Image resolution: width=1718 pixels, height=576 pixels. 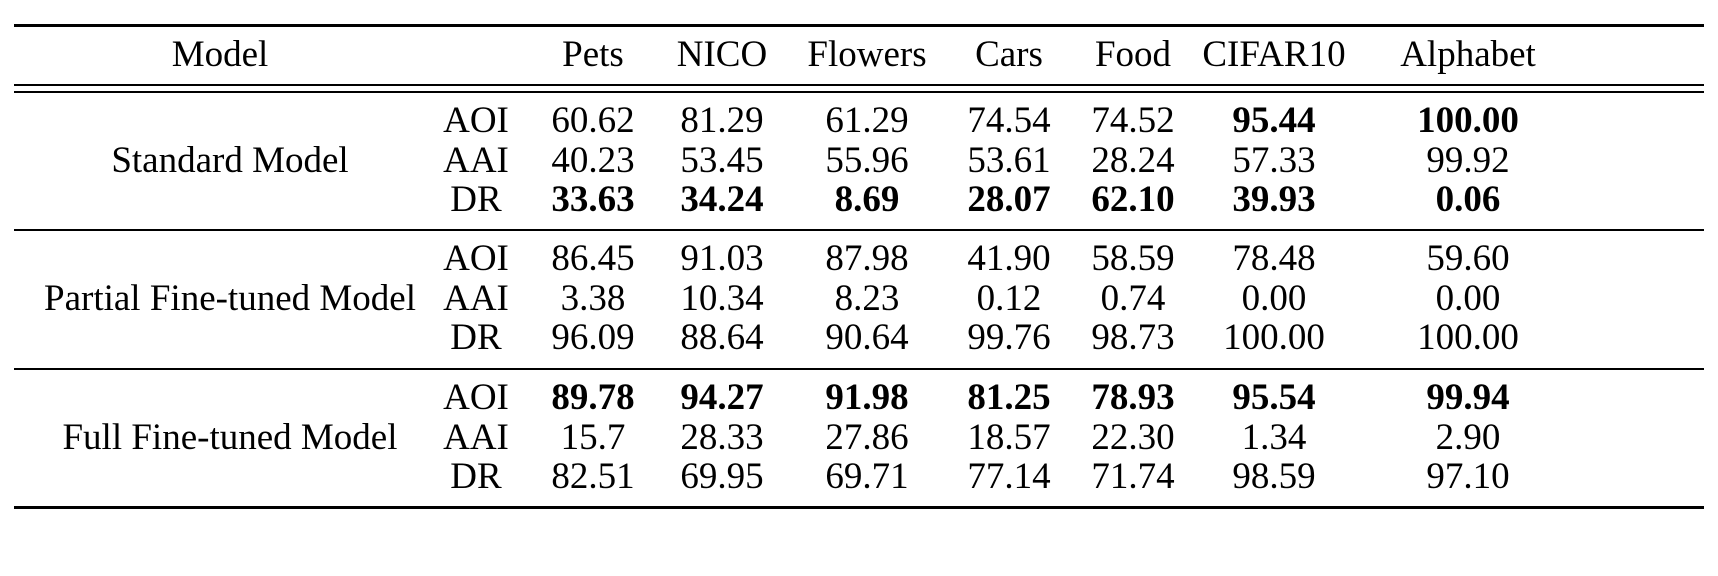 I want to click on value-cell: 57.33, so click(x=1274, y=160).